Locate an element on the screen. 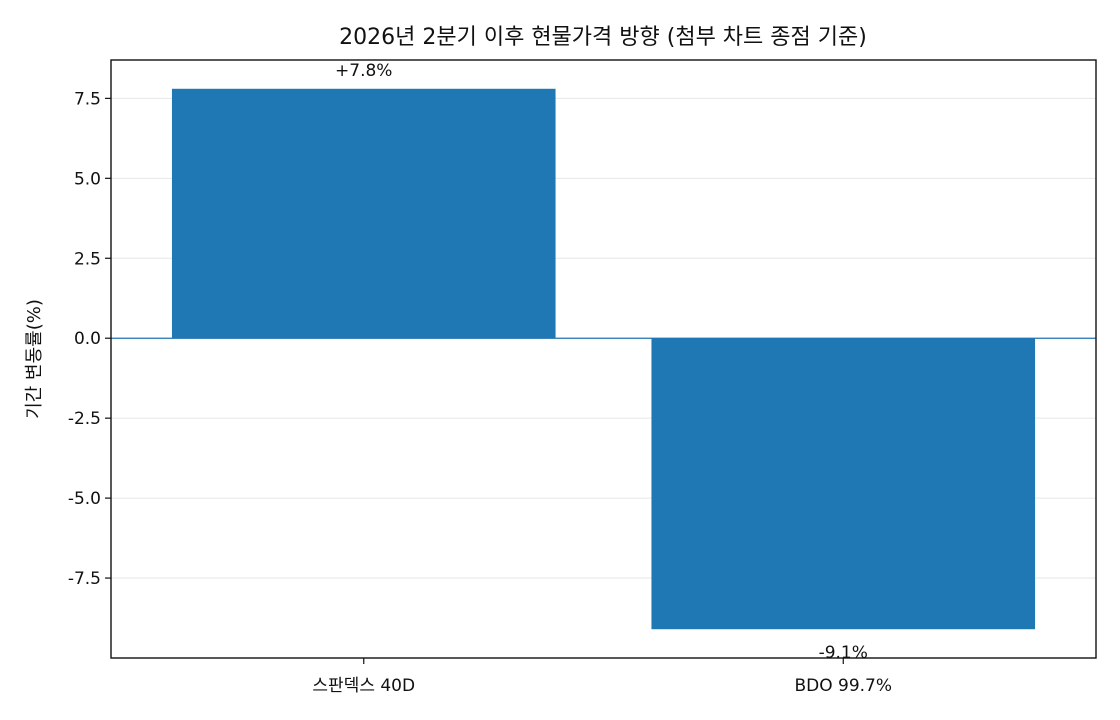 This screenshot has height=720, width=1120. y-tick-label: 5.0 is located at coordinates (87, 179).